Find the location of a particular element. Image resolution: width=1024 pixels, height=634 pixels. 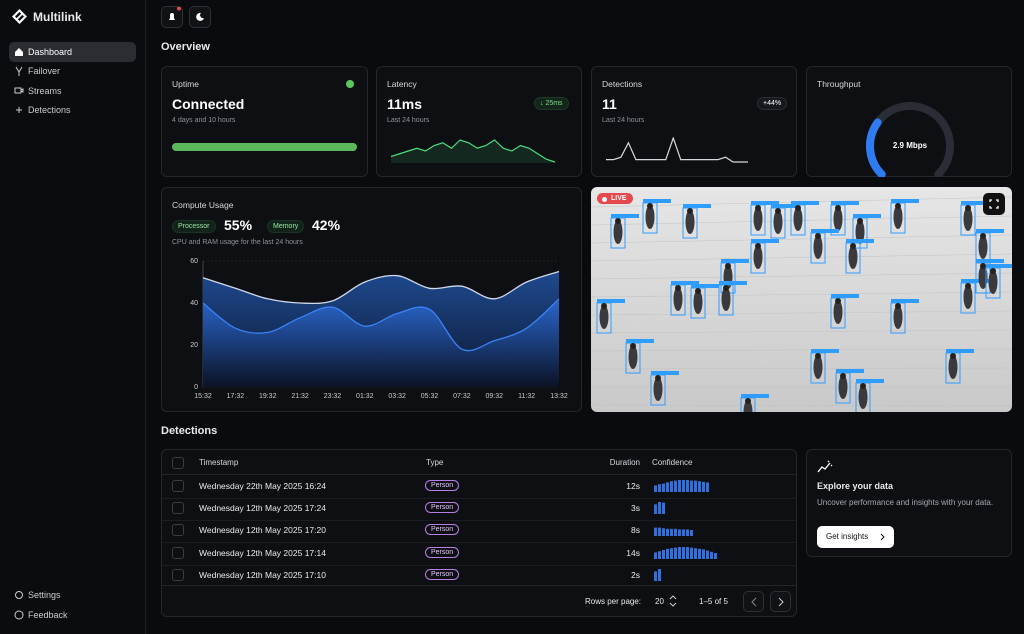

y-tick-label: 0 is located at coordinates (196, 387).